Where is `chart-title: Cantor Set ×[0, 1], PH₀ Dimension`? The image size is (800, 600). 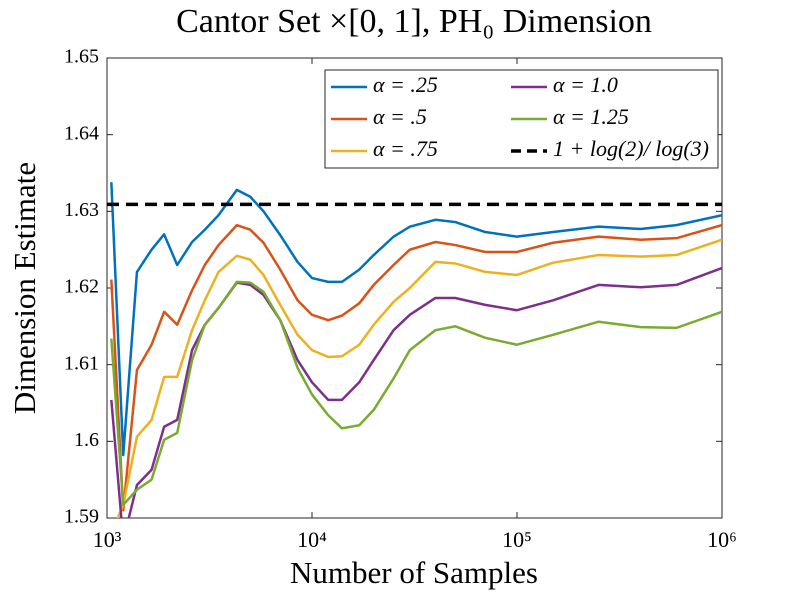
chart-title: Cantor Set ×[0, 1], PH₀ Dimension is located at coordinates (414, 21).